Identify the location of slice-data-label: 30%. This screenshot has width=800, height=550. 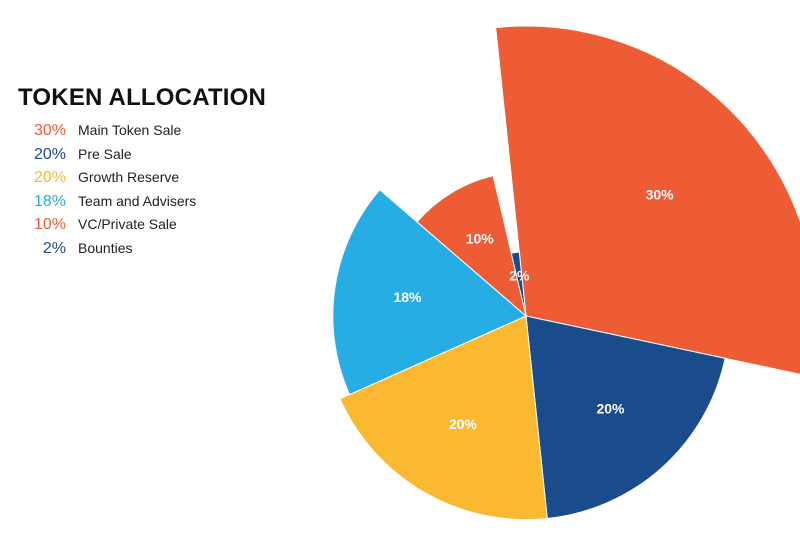
(660, 194).